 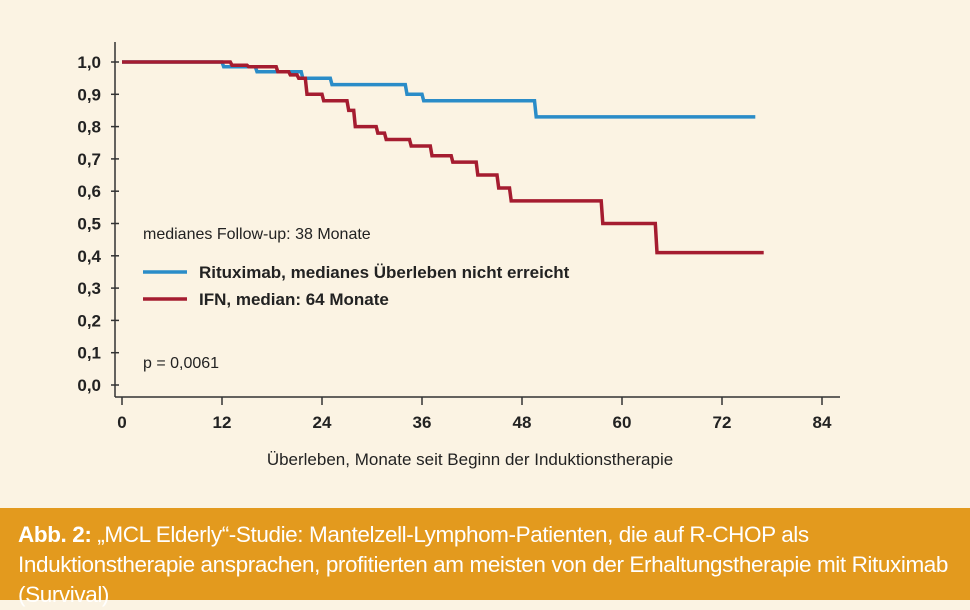 I want to click on y-tick-label: 0,0, so click(x=89, y=385).